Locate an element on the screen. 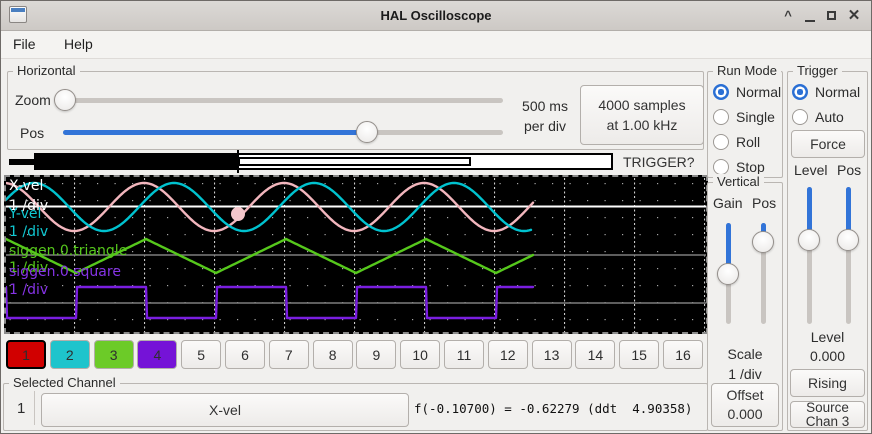  zoom-slider is located at coordinates (278, 100).